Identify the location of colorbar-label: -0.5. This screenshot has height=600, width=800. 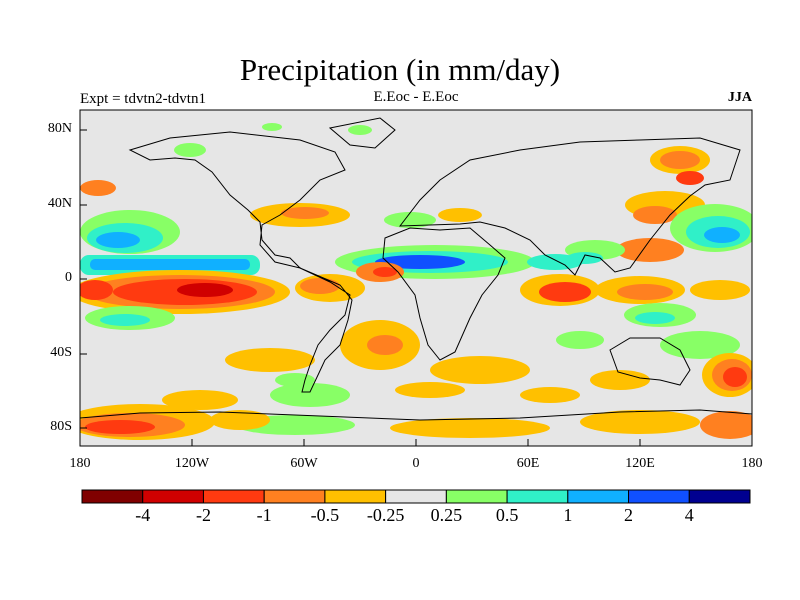
(325, 515).